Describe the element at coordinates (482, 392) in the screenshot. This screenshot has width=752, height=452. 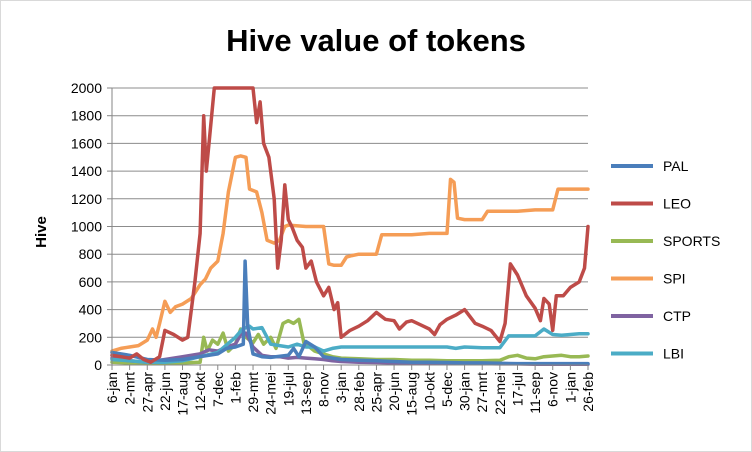
I see `x-tick-label: 27-mrt` at that location.